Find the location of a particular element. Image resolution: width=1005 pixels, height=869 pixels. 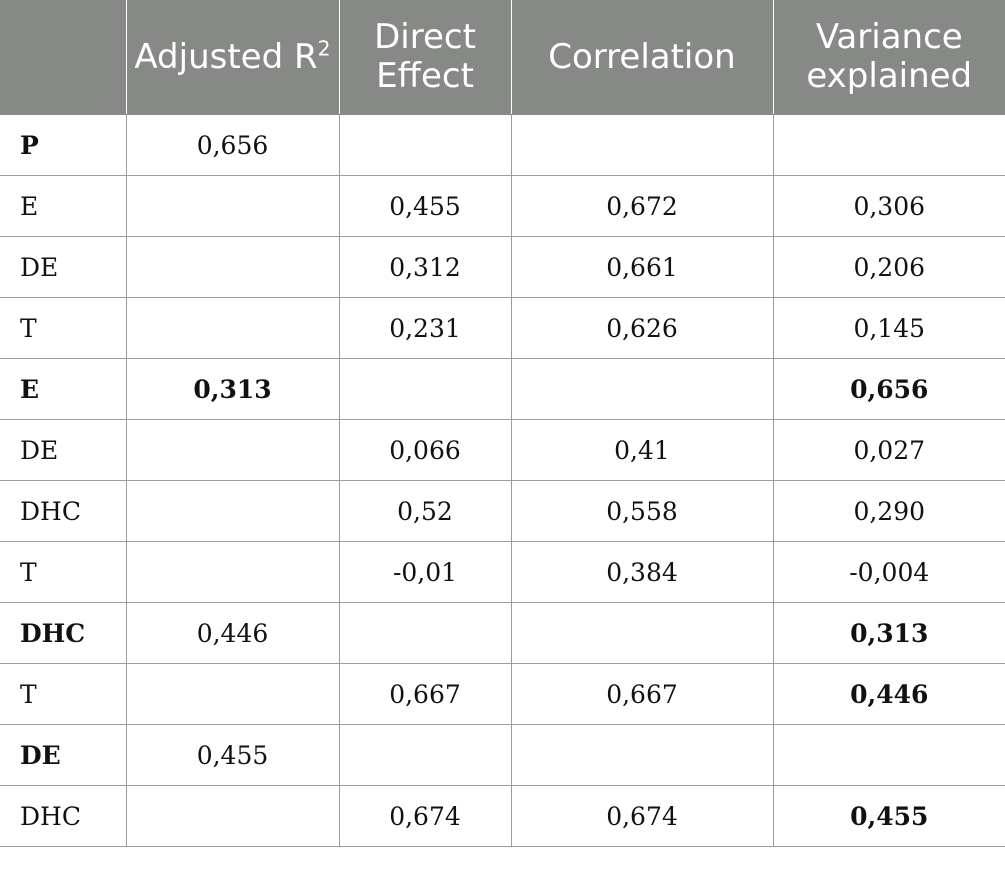

cell-direct-effect: 0,231 is located at coordinates (425, 328).